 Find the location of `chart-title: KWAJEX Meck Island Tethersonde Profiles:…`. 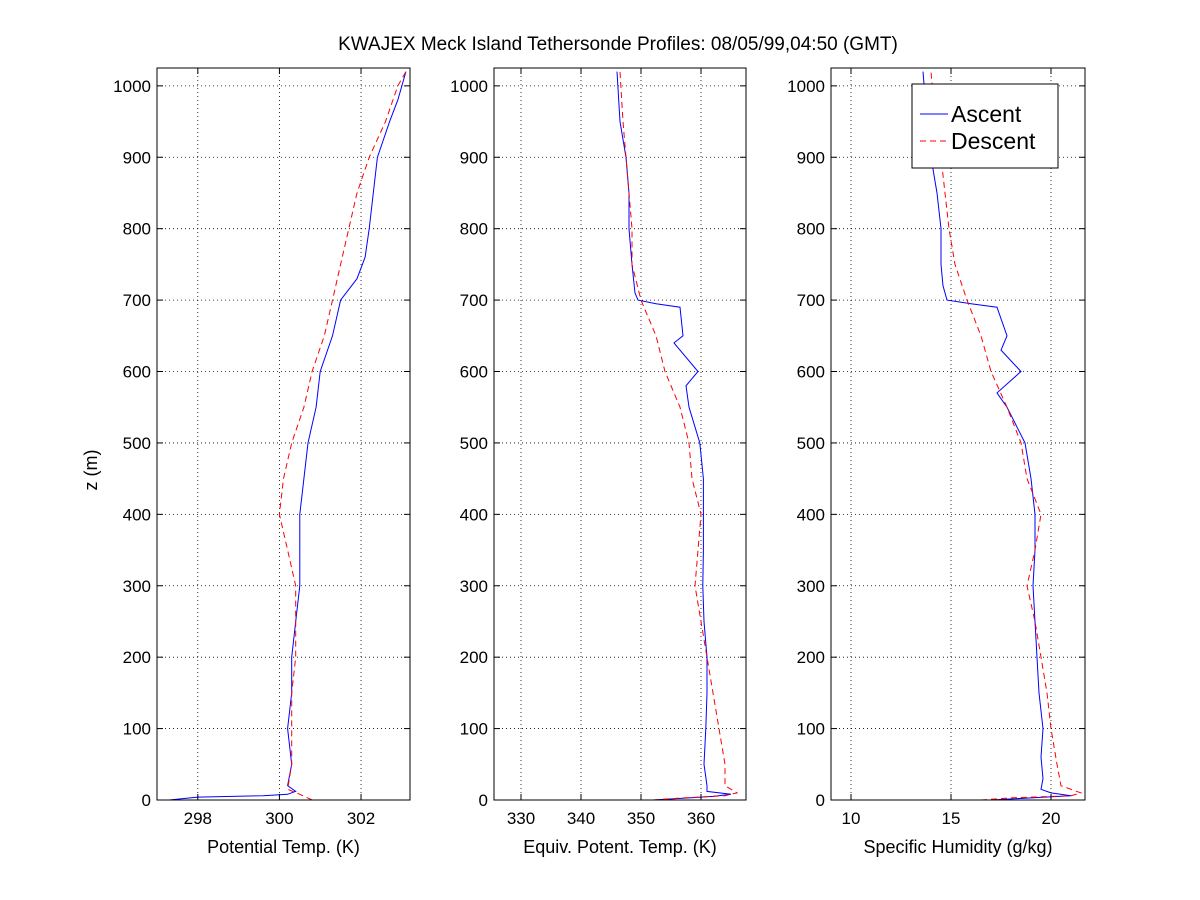

chart-title: KWAJEX Meck Island Tethersonde Profiles:… is located at coordinates (618, 44).